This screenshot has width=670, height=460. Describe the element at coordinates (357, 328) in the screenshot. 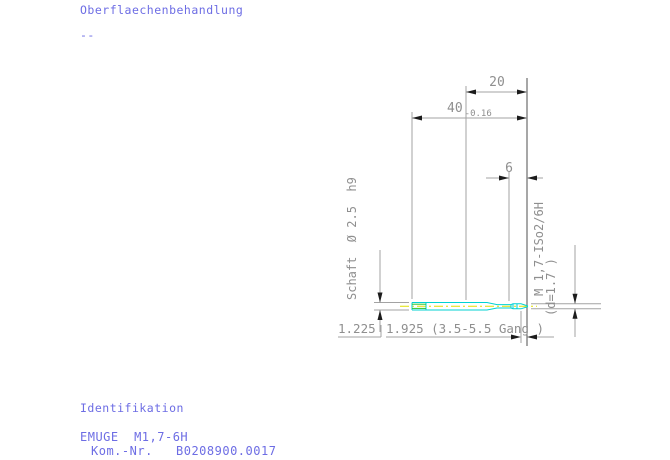

I see `lead-dim-1-label: 1.225` at that location.